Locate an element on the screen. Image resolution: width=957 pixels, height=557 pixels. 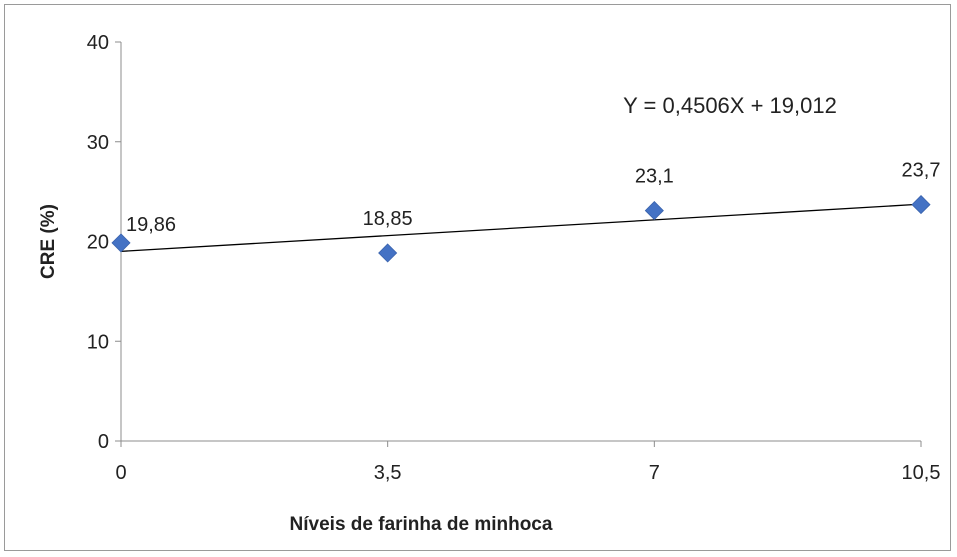
y-tick-label: 30 is located at coordinates (98, 143).